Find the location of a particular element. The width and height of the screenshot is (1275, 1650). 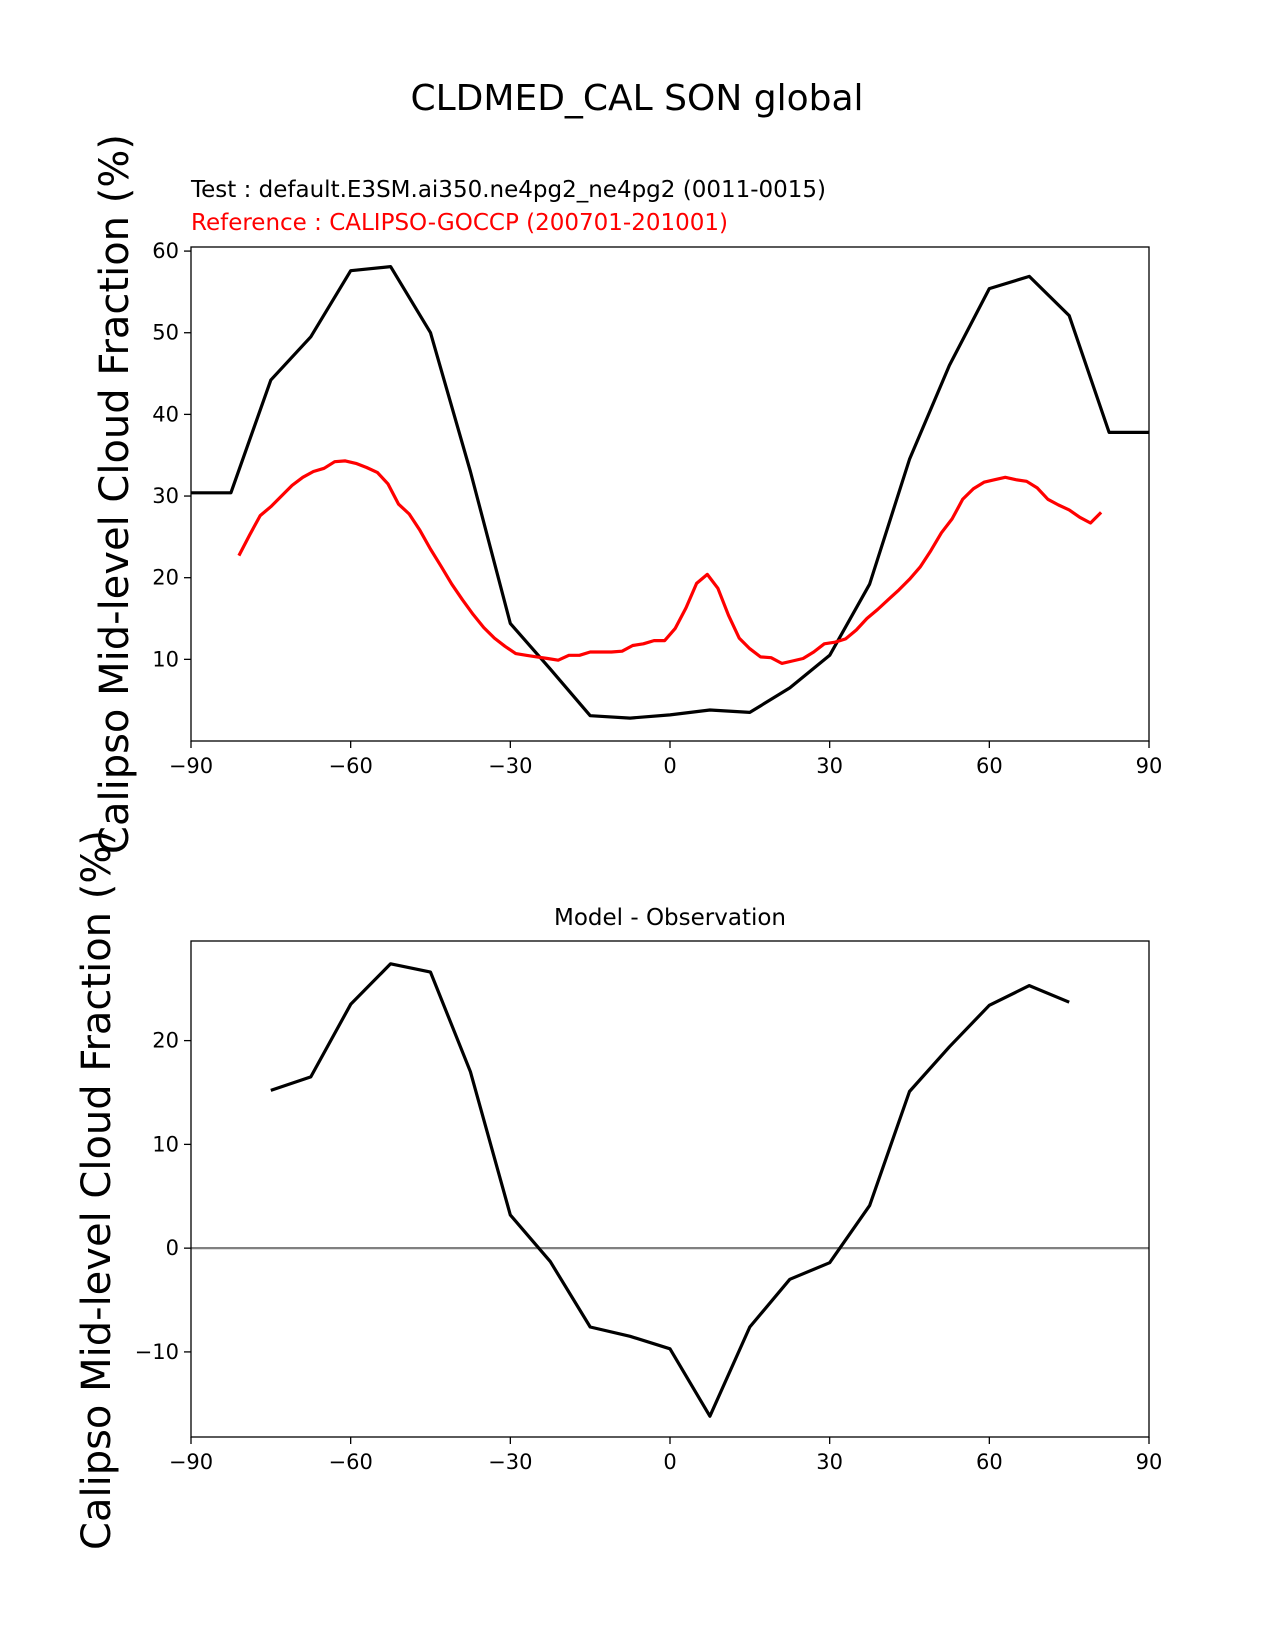

y-tick-label: 60 is located at coordinates (165, 251).